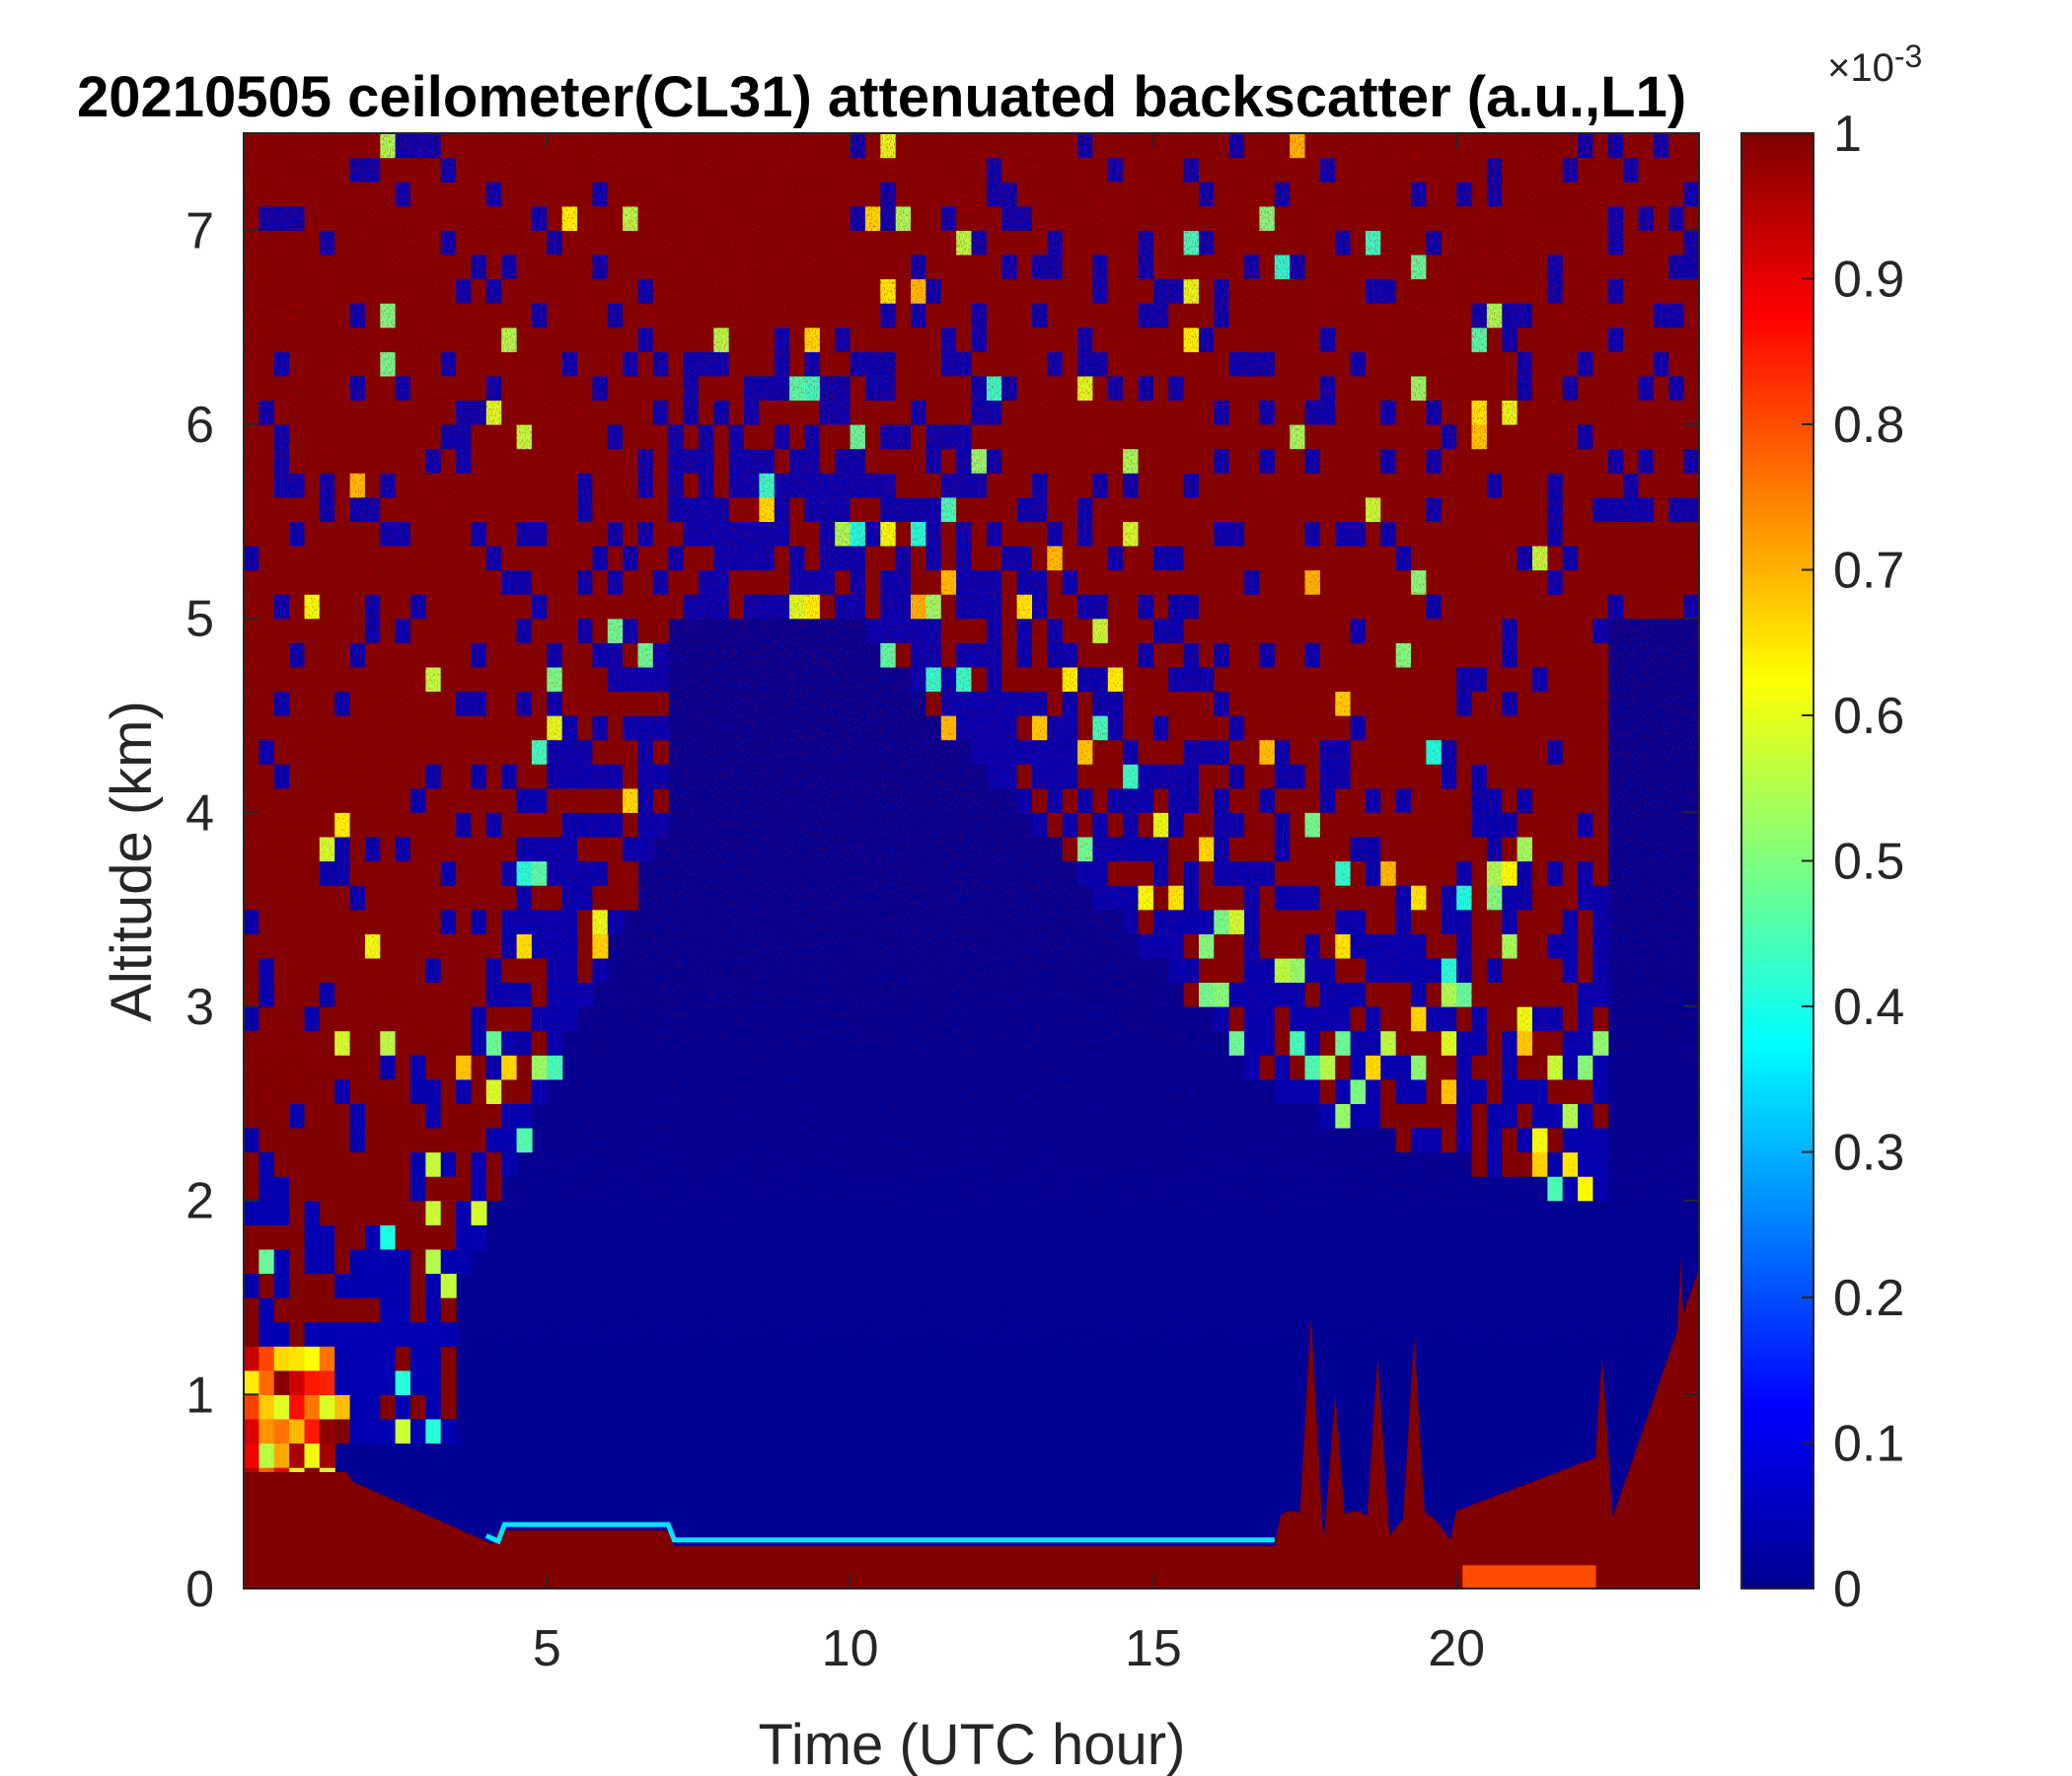 The image size is (2072, 1776). Describe the element at coordinates (1861, 68) in the screenshot. I see `colorbar-exponent-base: ×10` at that location.